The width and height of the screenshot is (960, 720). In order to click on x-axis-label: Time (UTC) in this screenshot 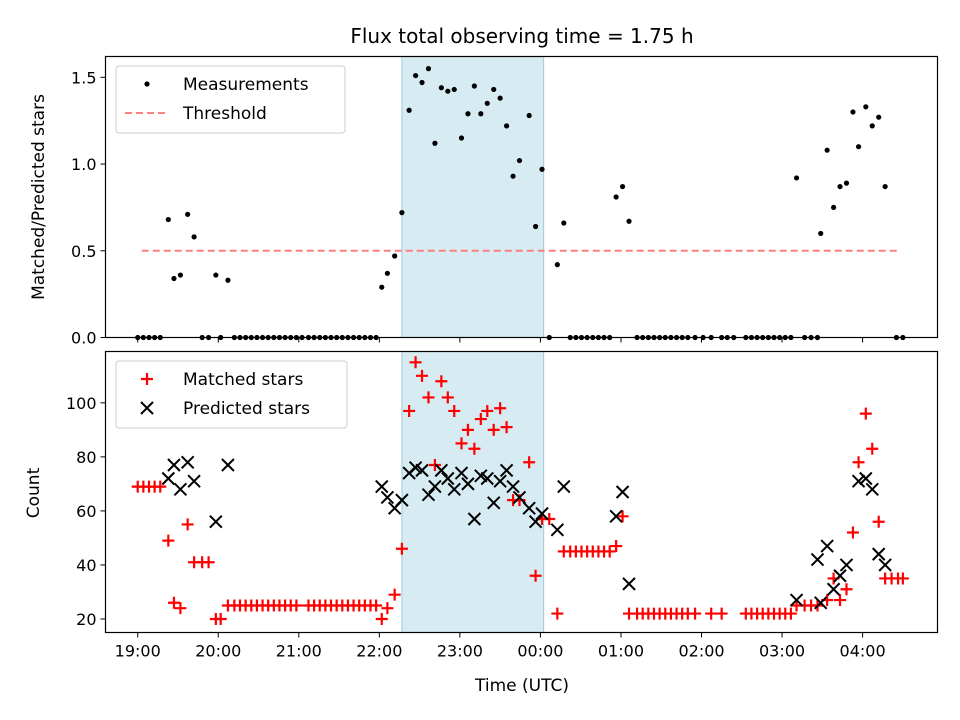, I will do `click(521, 686)`.